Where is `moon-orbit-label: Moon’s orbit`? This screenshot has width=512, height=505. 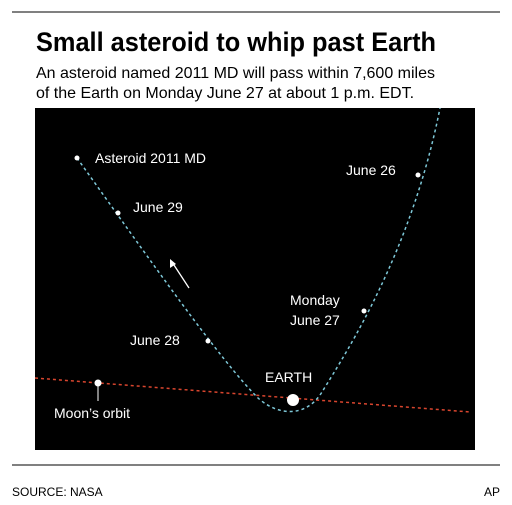
moon-orbit-label: Moon’s orbit is located at coordinates (92, 413).